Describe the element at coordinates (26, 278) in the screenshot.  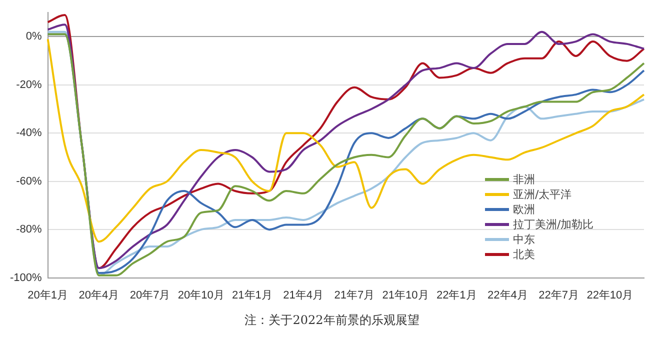
I see `y-tick-label: -100%` at that location.